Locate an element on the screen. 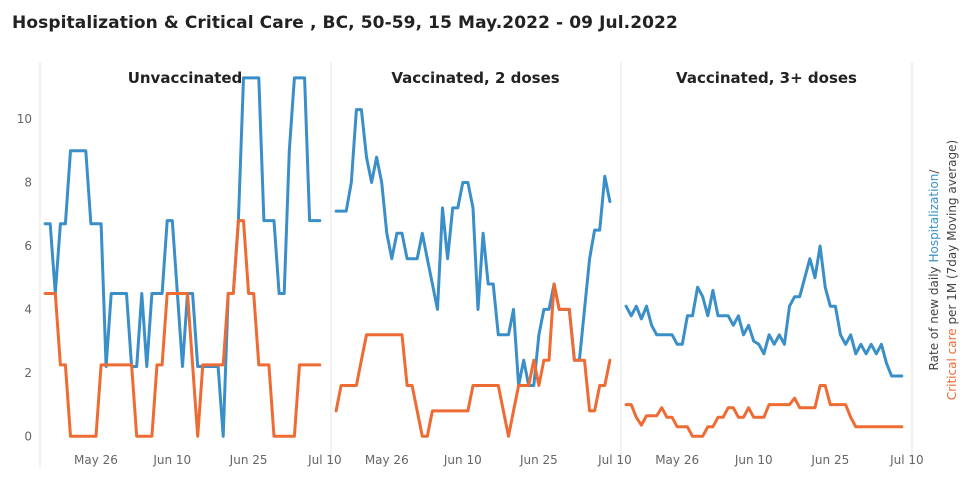 The image size is (970, 478). y-axis-label-prefix: Rate of new daily is located at coordinates (934, 317).